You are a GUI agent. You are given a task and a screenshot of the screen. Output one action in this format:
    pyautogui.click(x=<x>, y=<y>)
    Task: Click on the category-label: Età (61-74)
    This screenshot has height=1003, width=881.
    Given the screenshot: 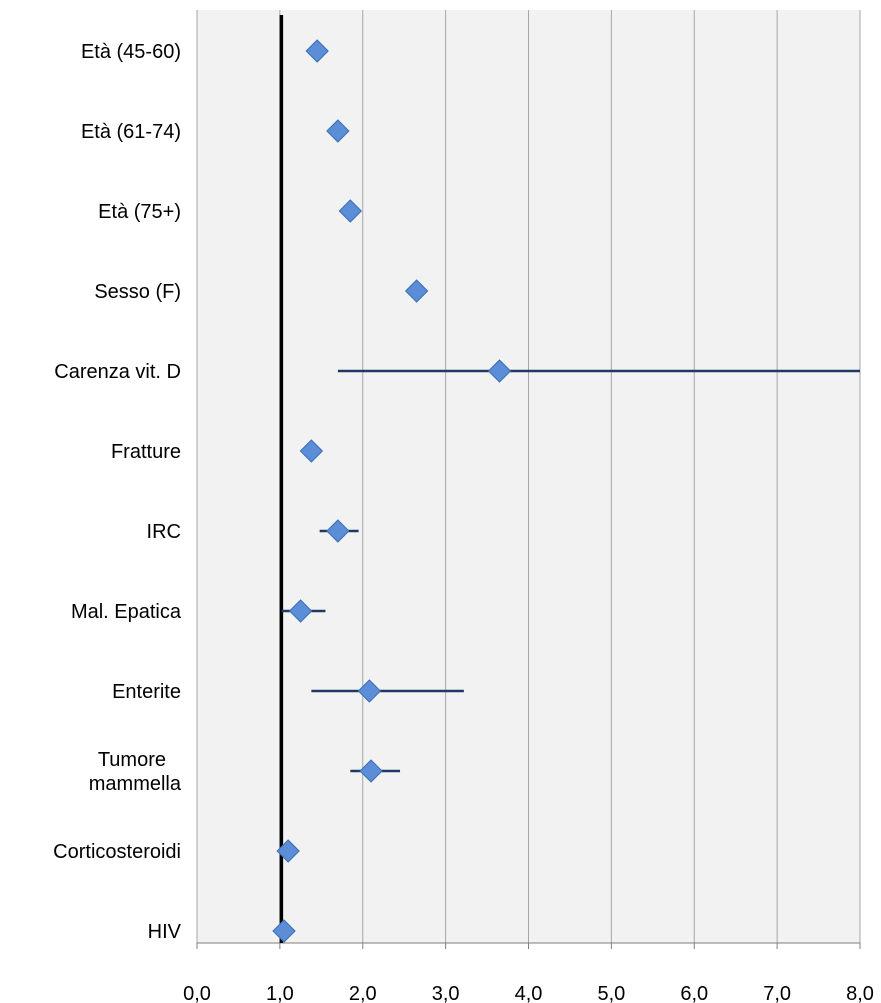 What is the action you would take?
    pyautogui.click(x=131, y=132)
    